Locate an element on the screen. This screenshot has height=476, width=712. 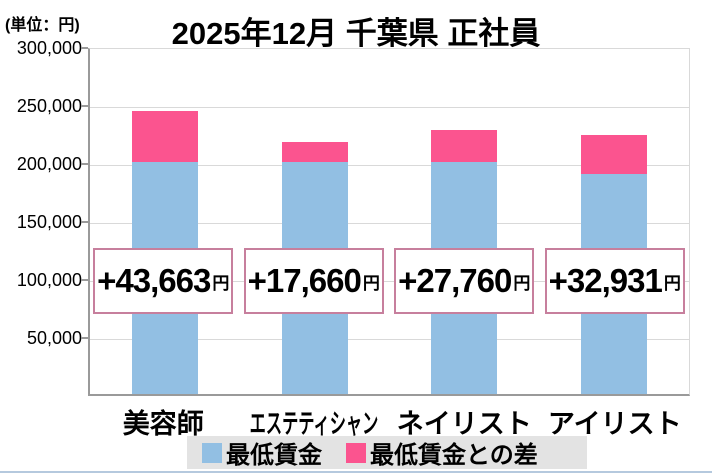
y-tick-label-300000: 300,000 is located at coordinates (49, 48).